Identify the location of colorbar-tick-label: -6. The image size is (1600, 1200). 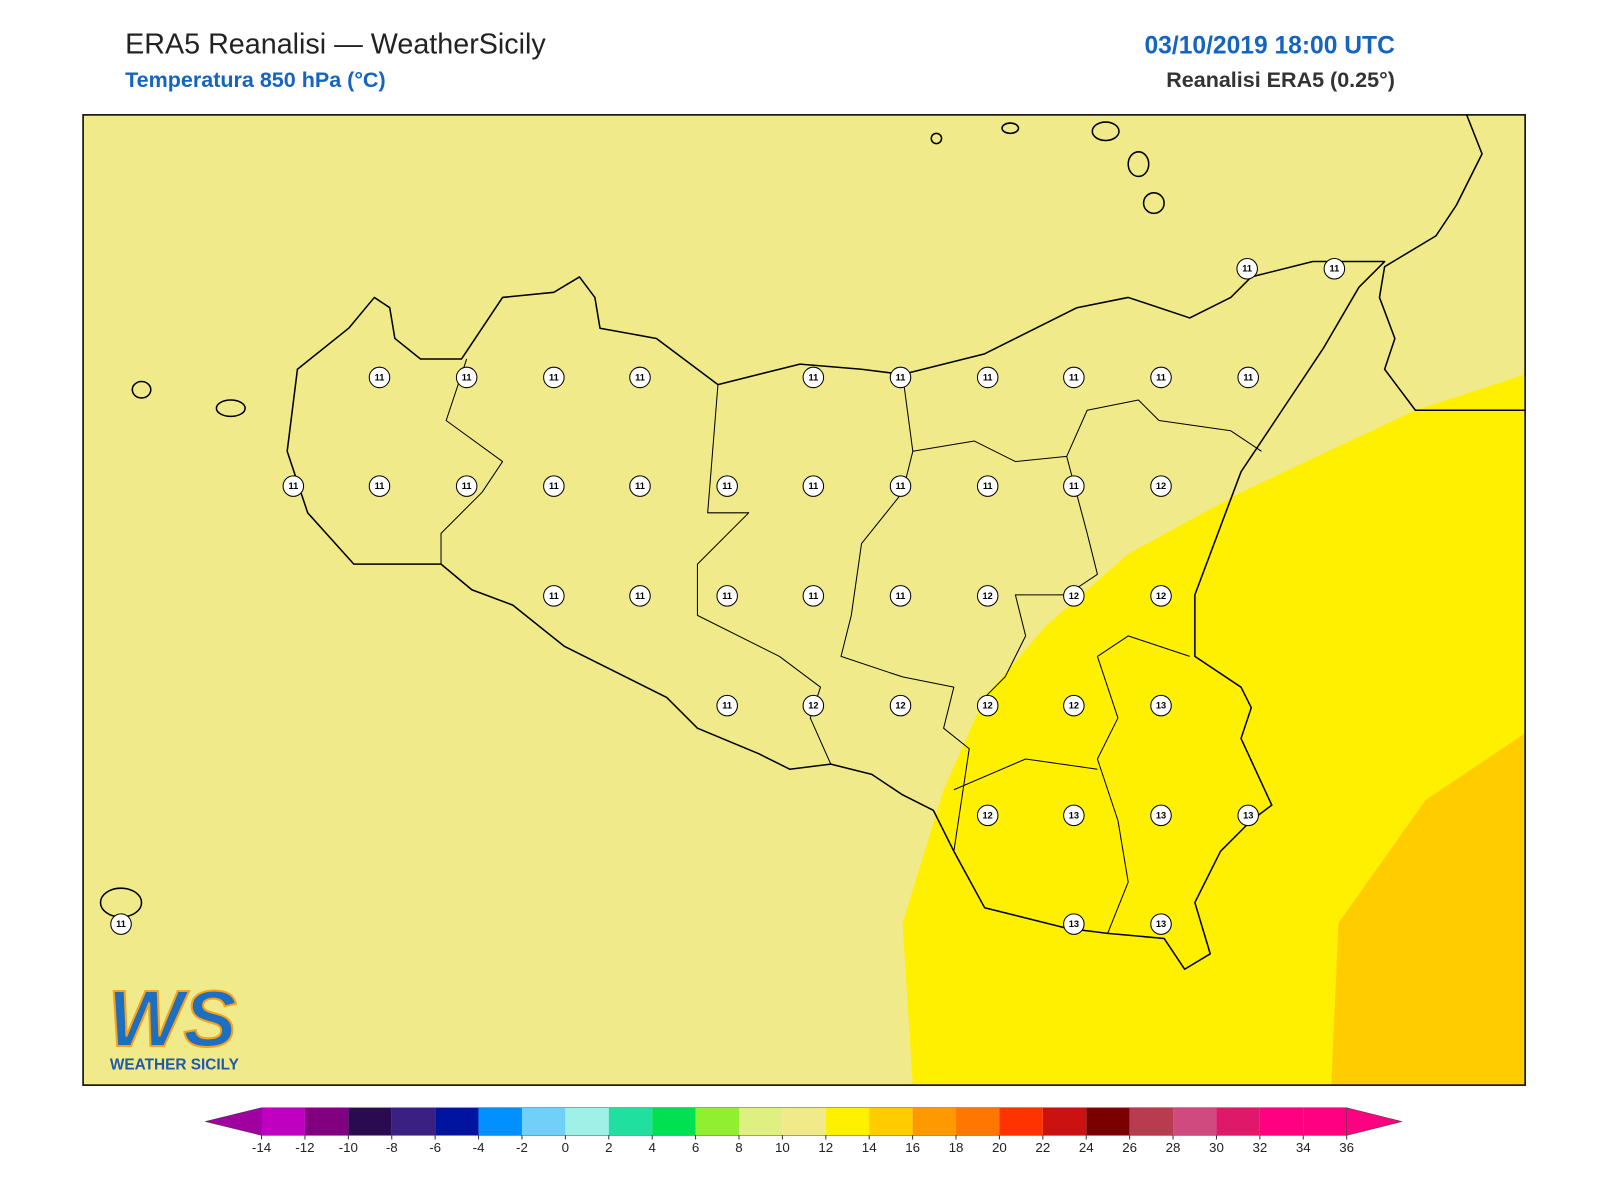
(435, 1147).